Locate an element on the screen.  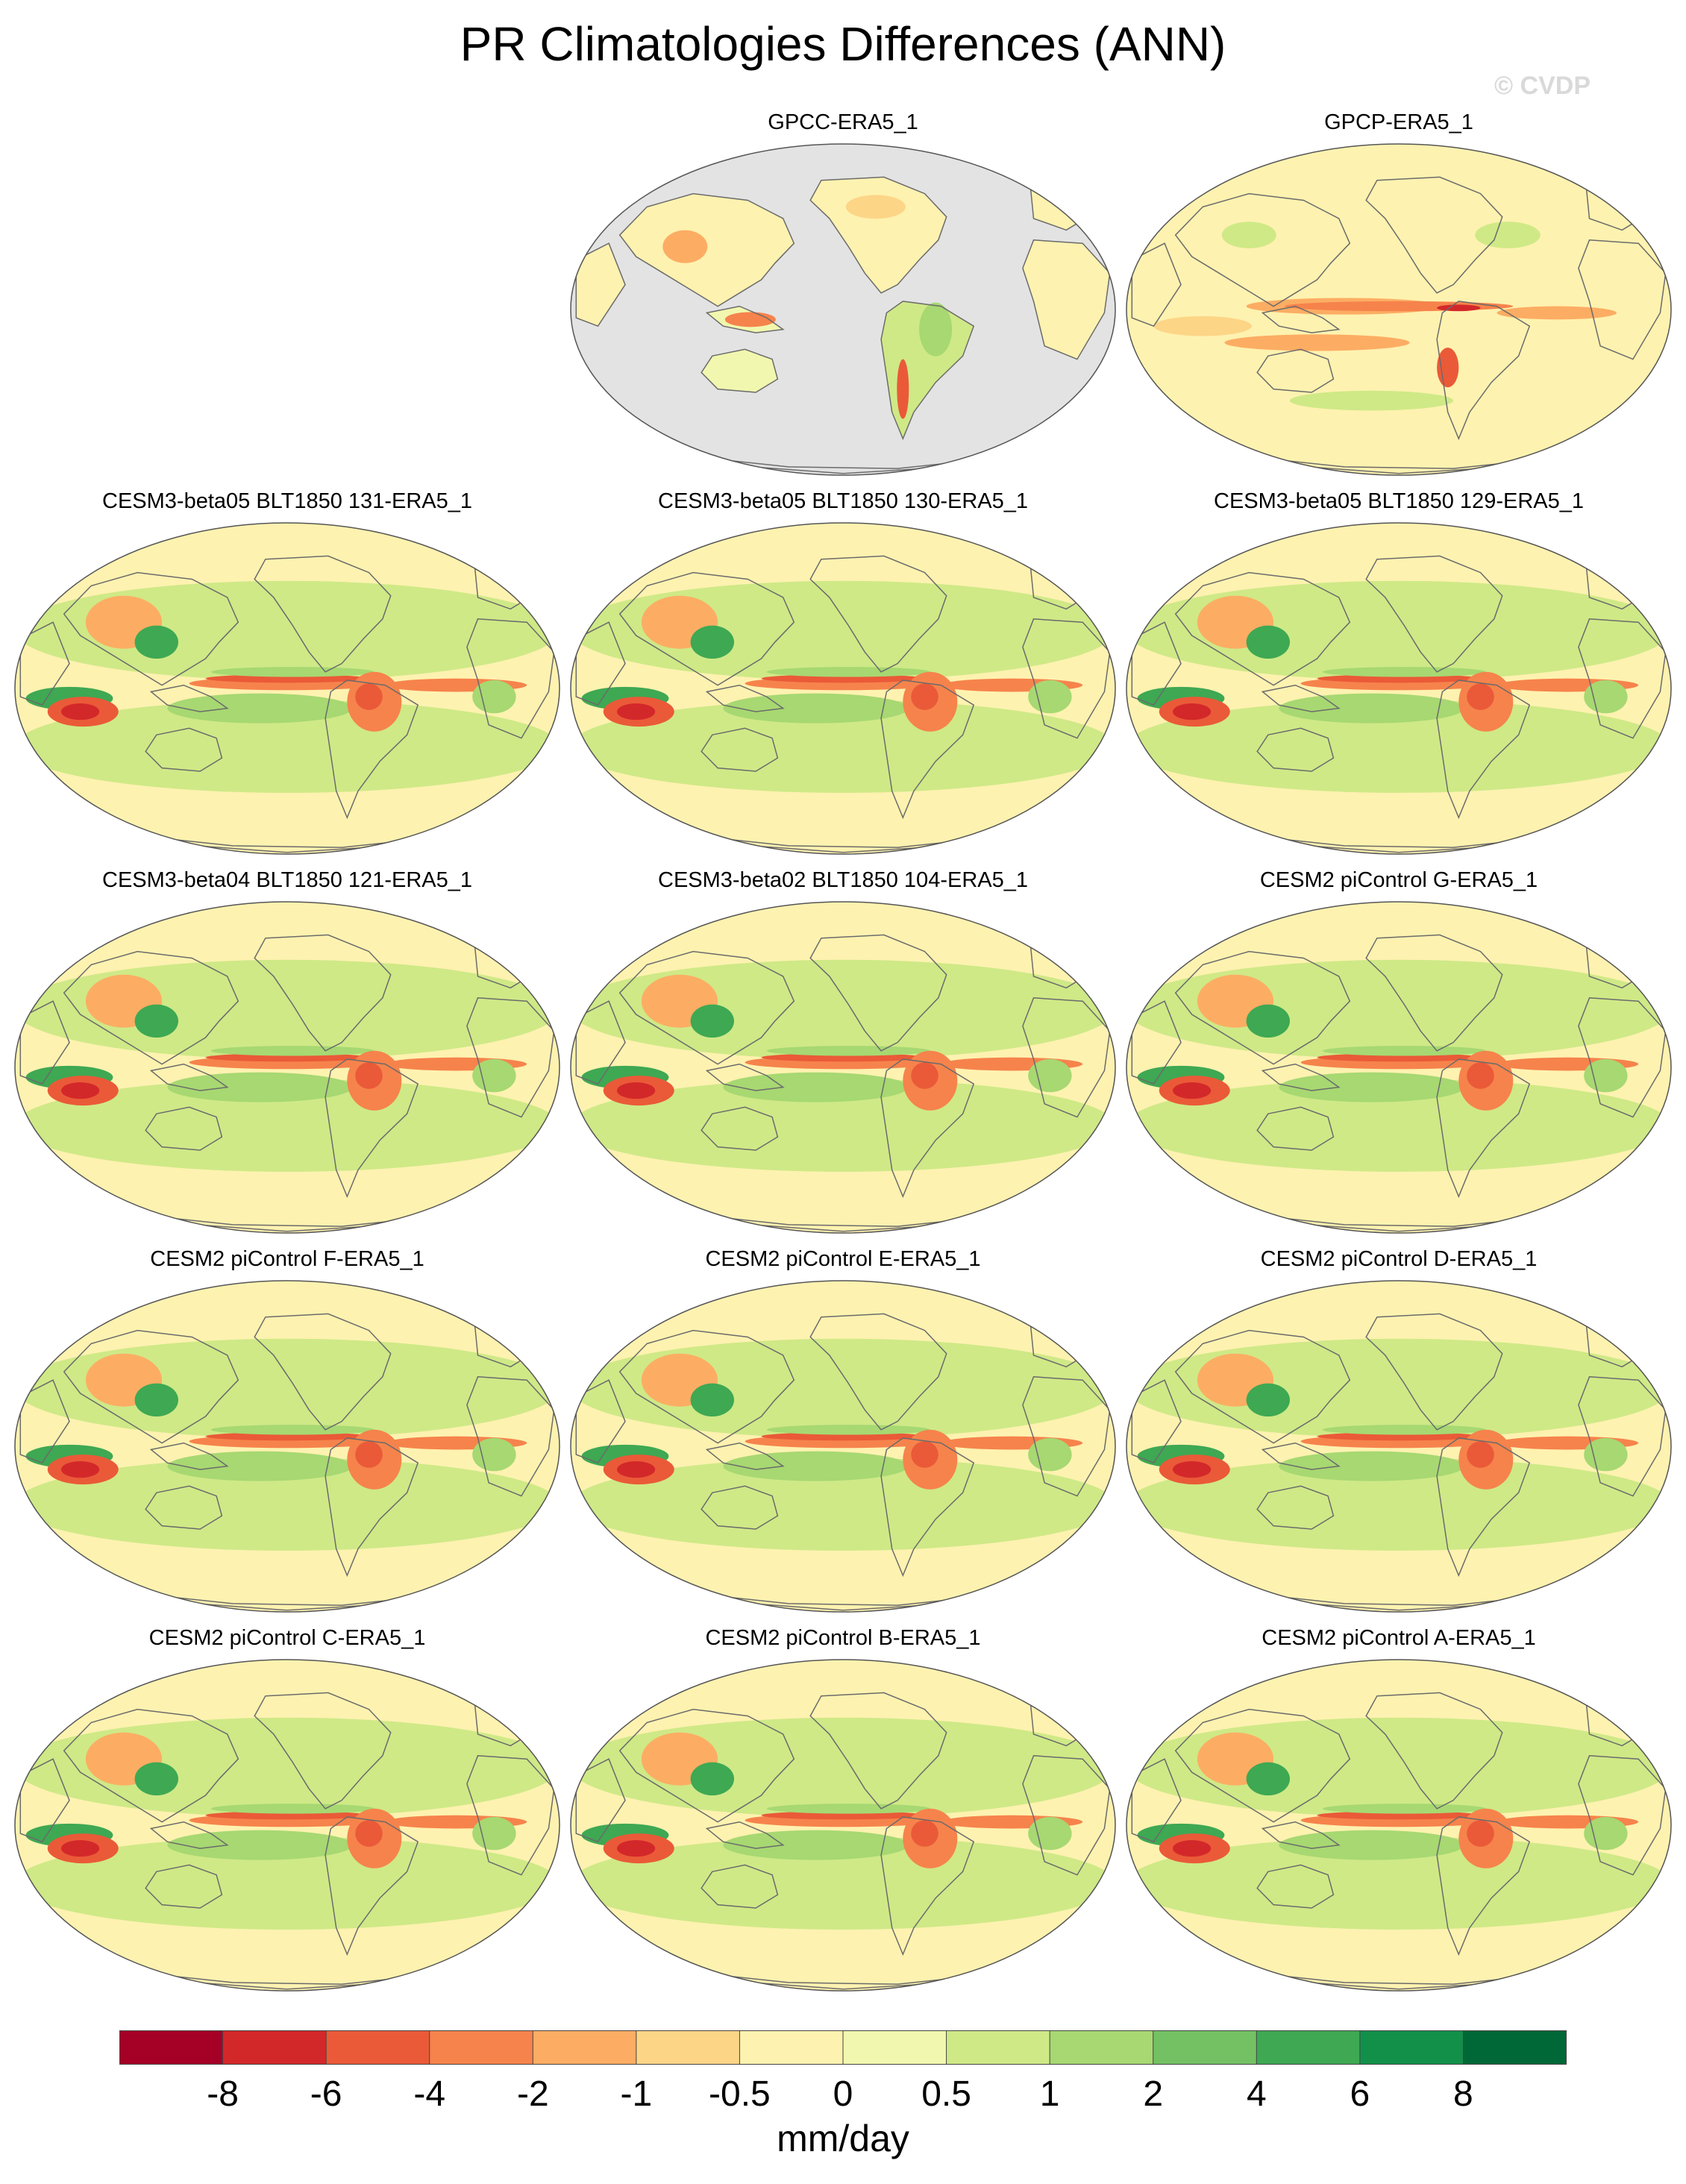
land-australia is located at coordinates (739, 370).